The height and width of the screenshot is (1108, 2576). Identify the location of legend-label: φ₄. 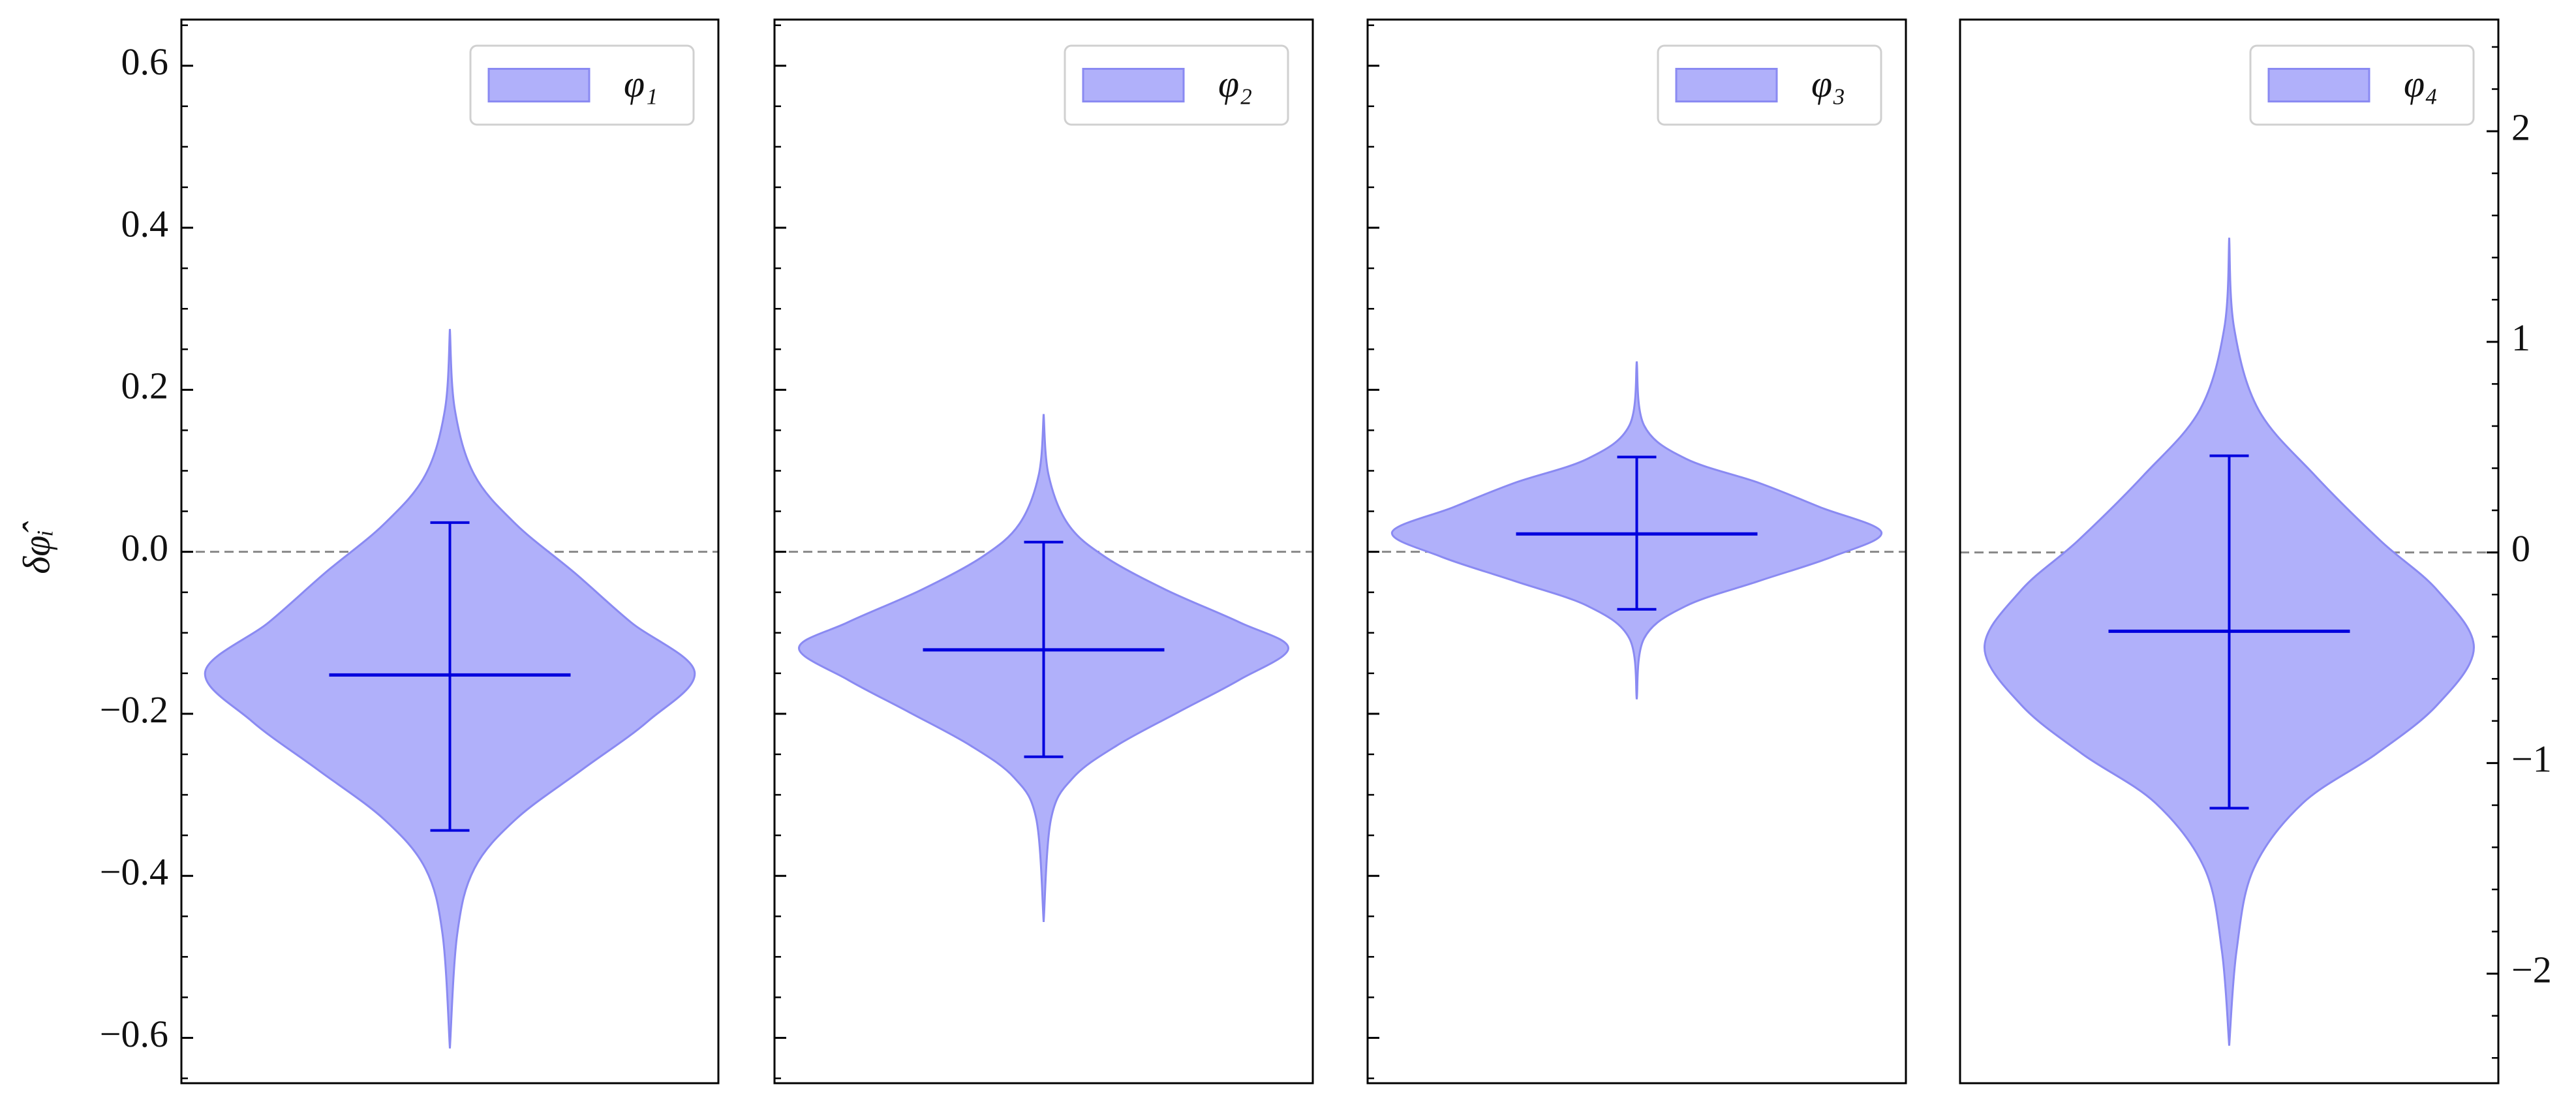
(2421, 84).